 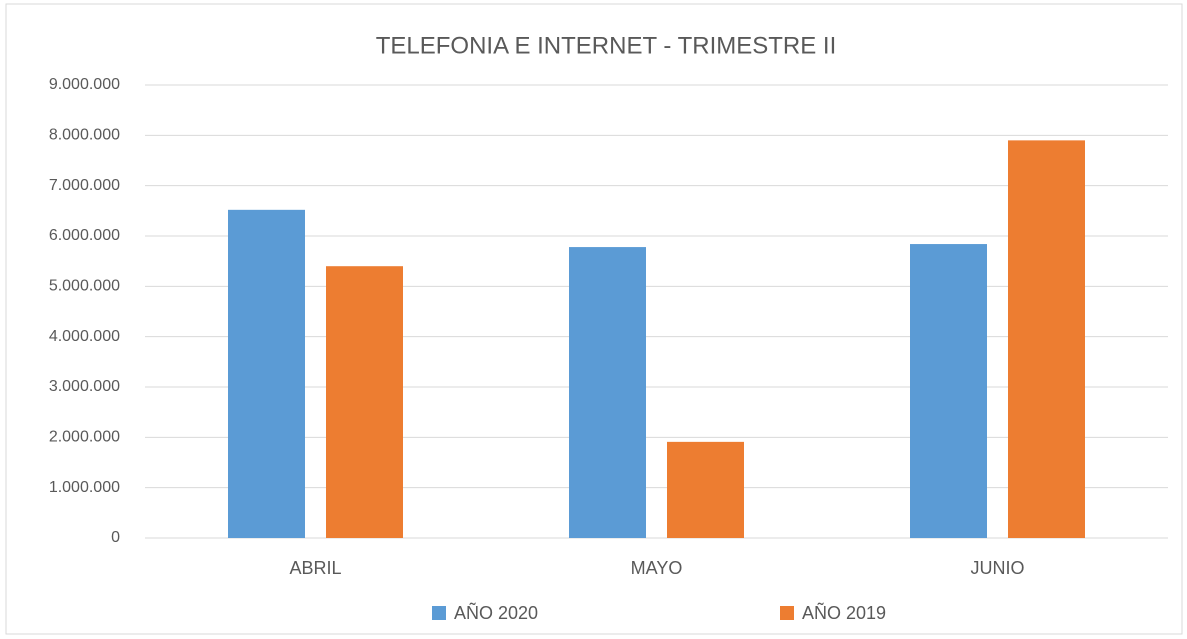 I want to click on y-tick-label: 7.000.000, so click(x=84, y=185).